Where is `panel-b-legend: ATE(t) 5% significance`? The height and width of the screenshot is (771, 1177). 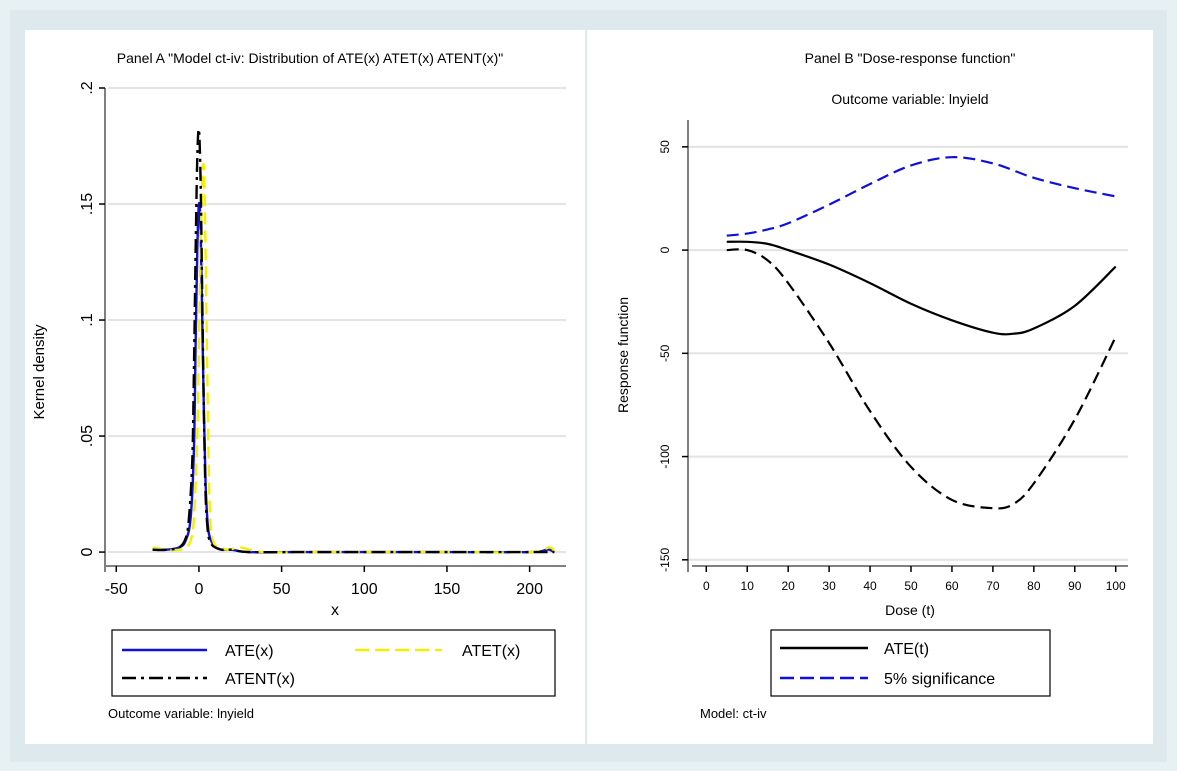
panel-b-legend: ATE(t) 5% significance is located at coordinates (910, 663).